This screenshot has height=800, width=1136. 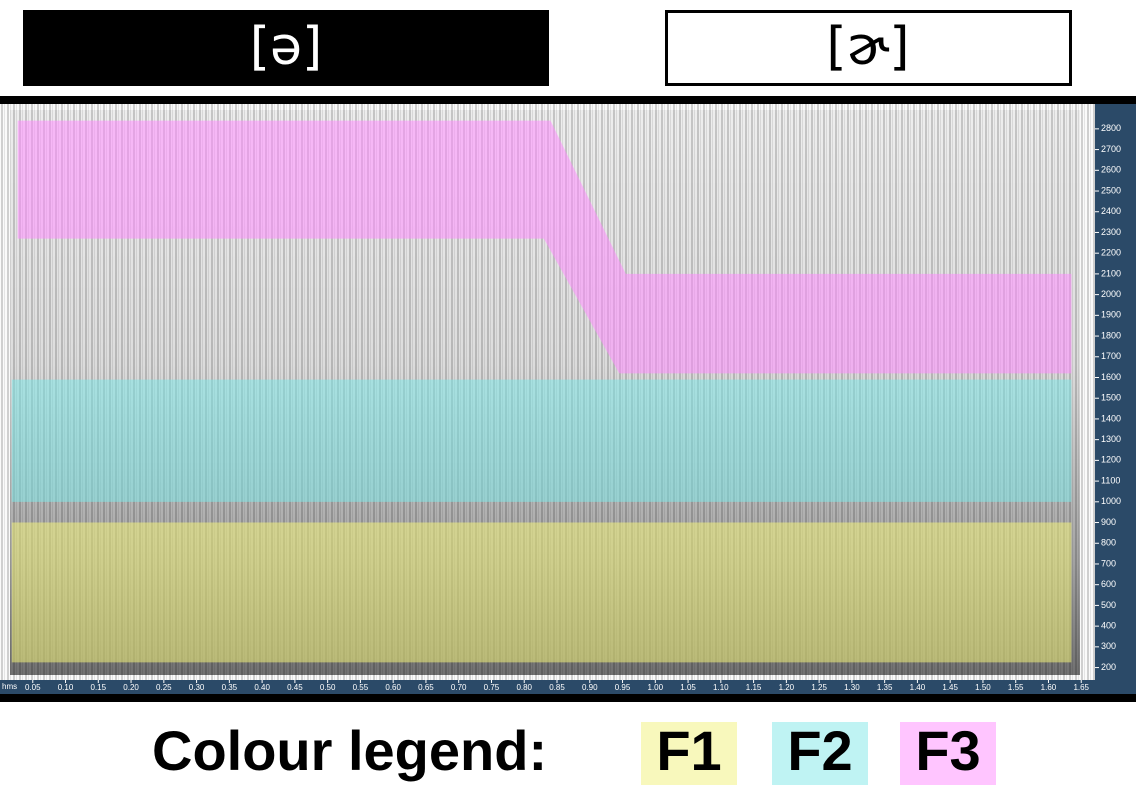 I want to click on x-tick-label: 1.00, so click(x=656, y=687).